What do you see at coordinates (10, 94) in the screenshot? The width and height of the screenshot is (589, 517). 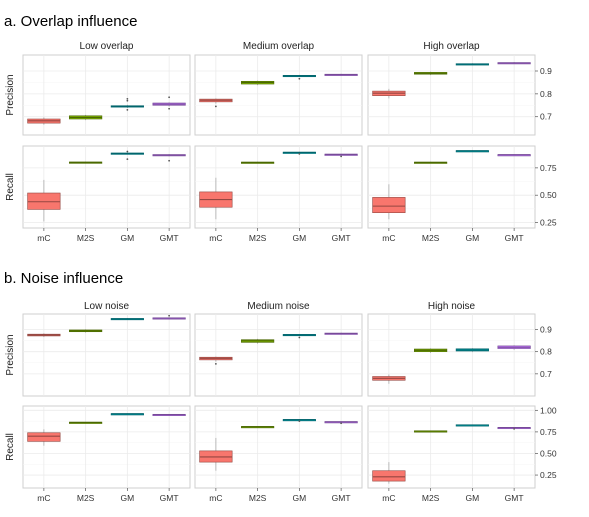 I see `y-axis-title: Precision` at bounding box center [10, 94].